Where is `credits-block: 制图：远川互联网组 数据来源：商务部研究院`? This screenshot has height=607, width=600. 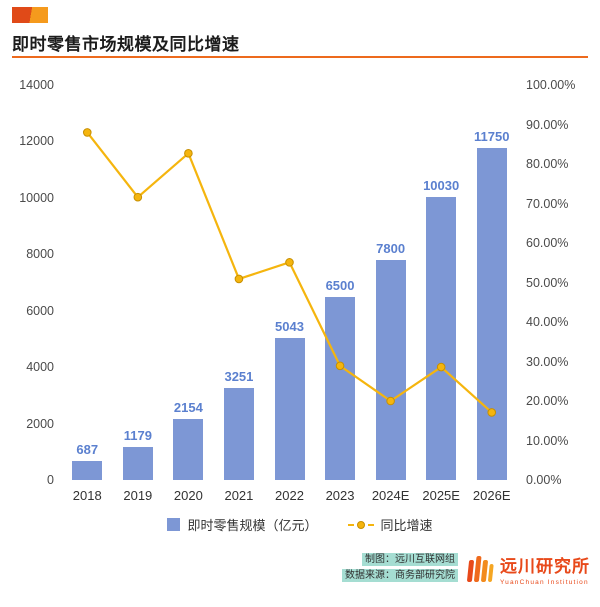 credits-block: 制图：远川互联网组 数据来源：商务部研究院 is located at coordinates (400, 568).